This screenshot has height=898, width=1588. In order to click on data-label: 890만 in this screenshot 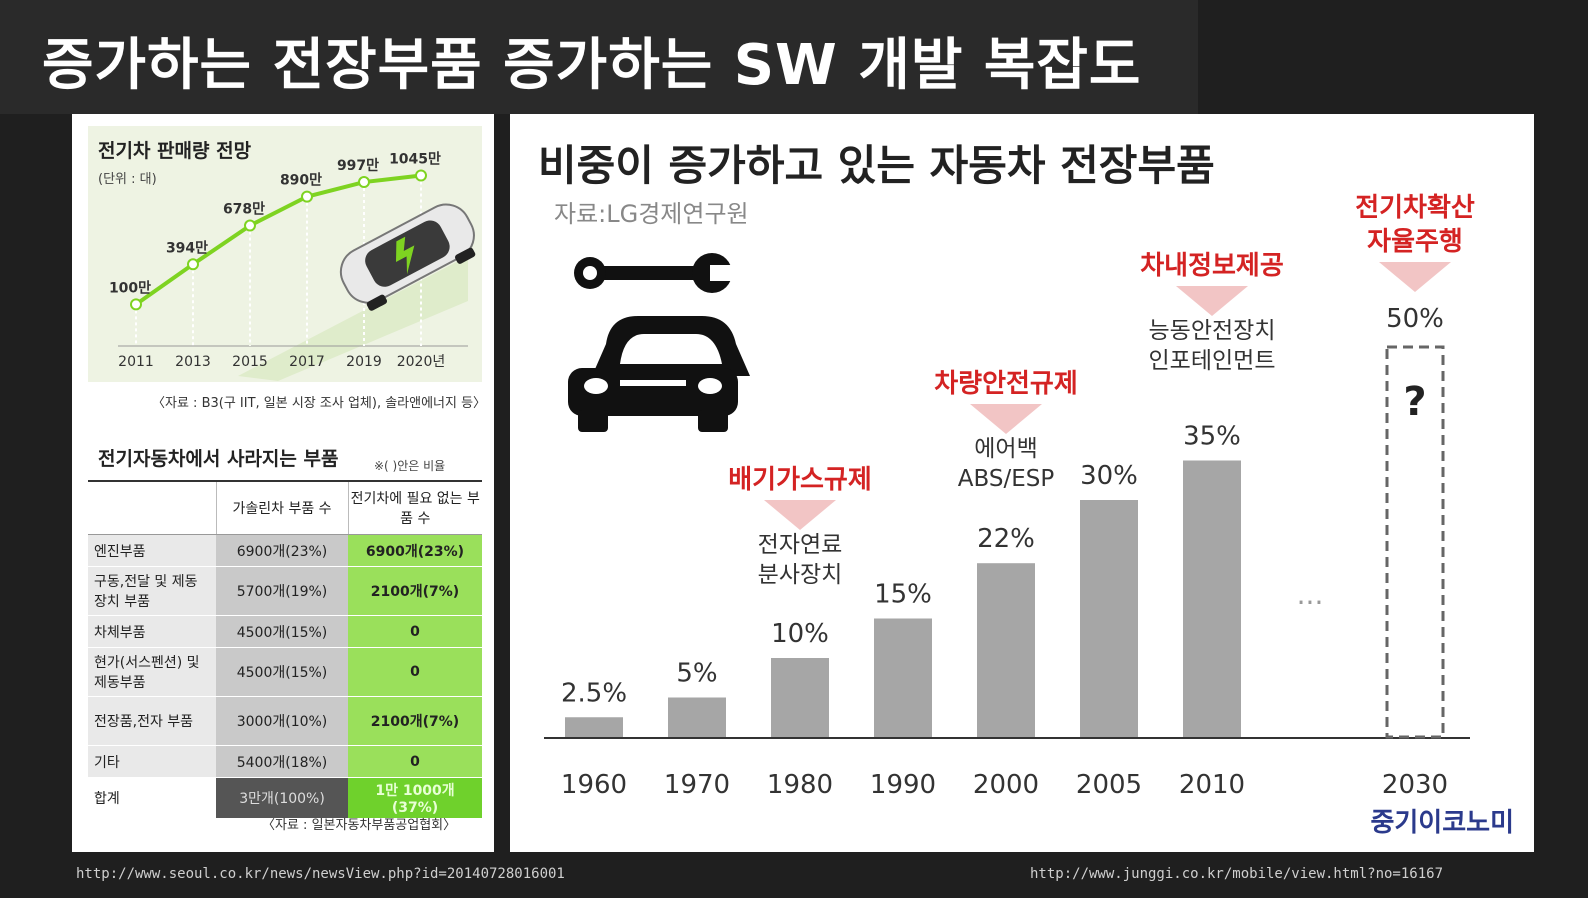, I will do `click(301, 181)`.